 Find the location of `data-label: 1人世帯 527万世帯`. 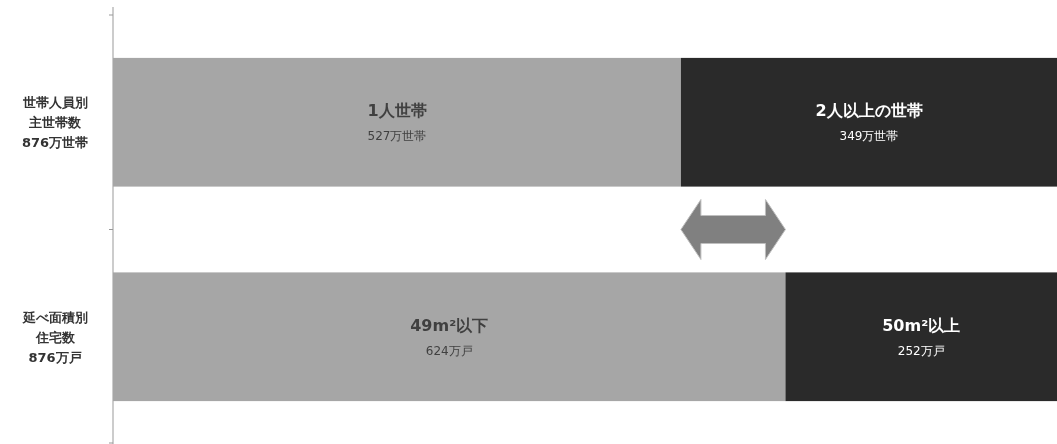

data-label: 1人世帯 527万世帯 is located at coordinates (397, 122).